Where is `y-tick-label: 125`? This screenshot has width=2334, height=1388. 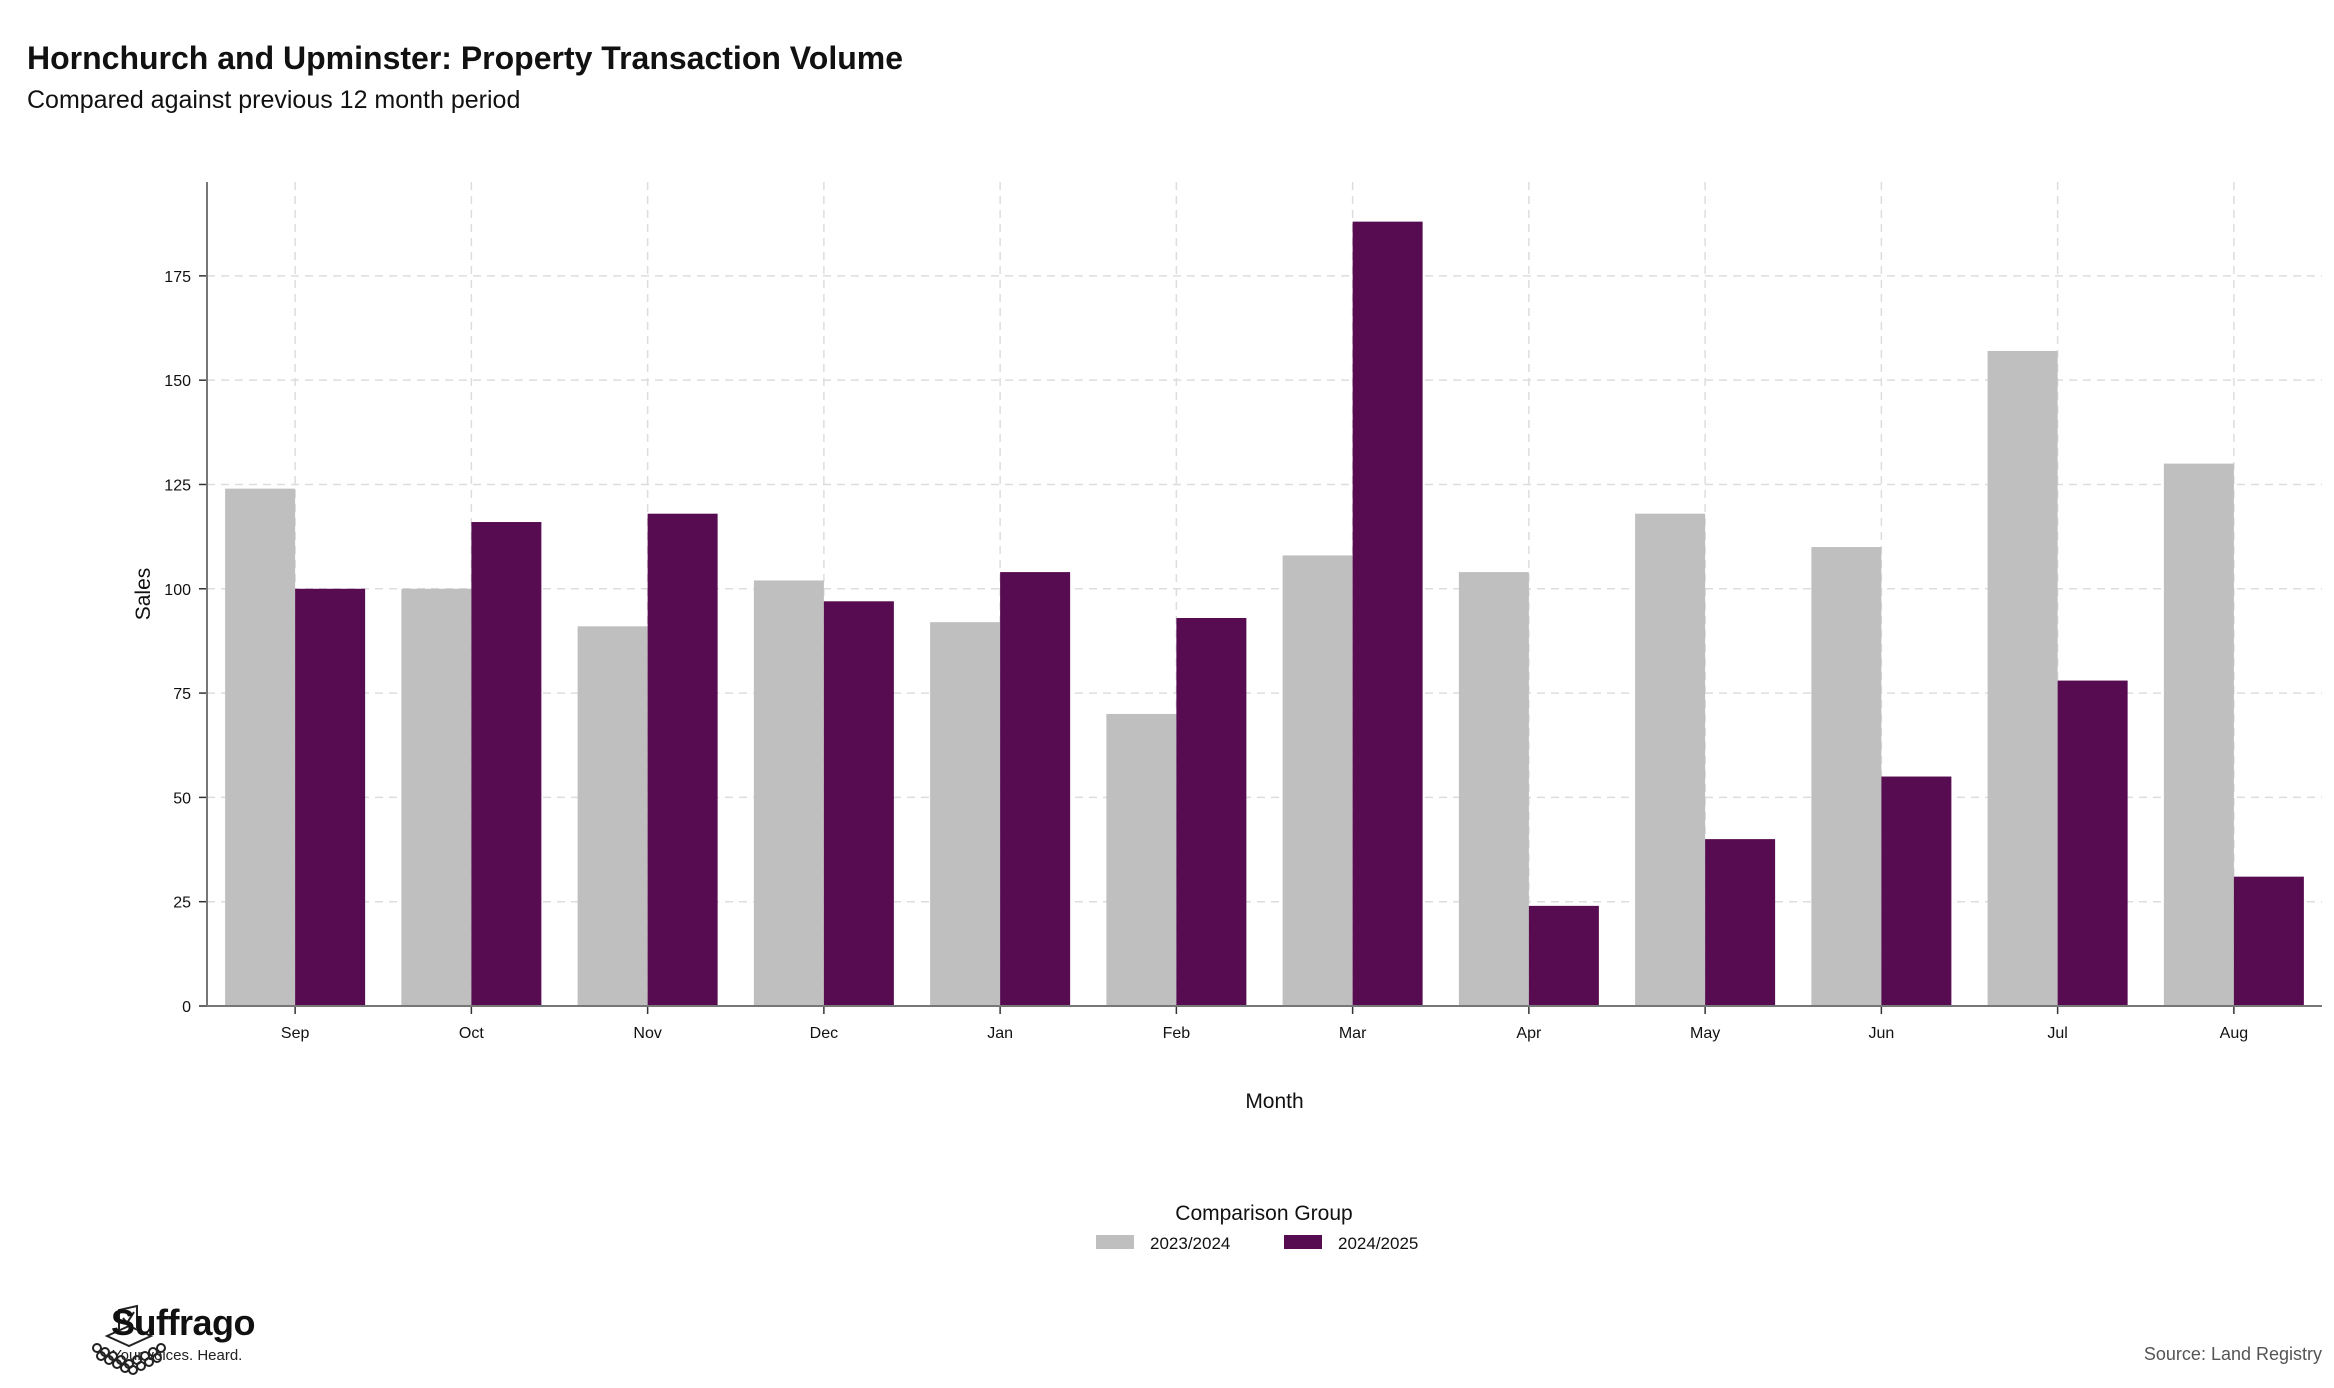 y-tick-label: 125 is located at coordinates (177, 485).